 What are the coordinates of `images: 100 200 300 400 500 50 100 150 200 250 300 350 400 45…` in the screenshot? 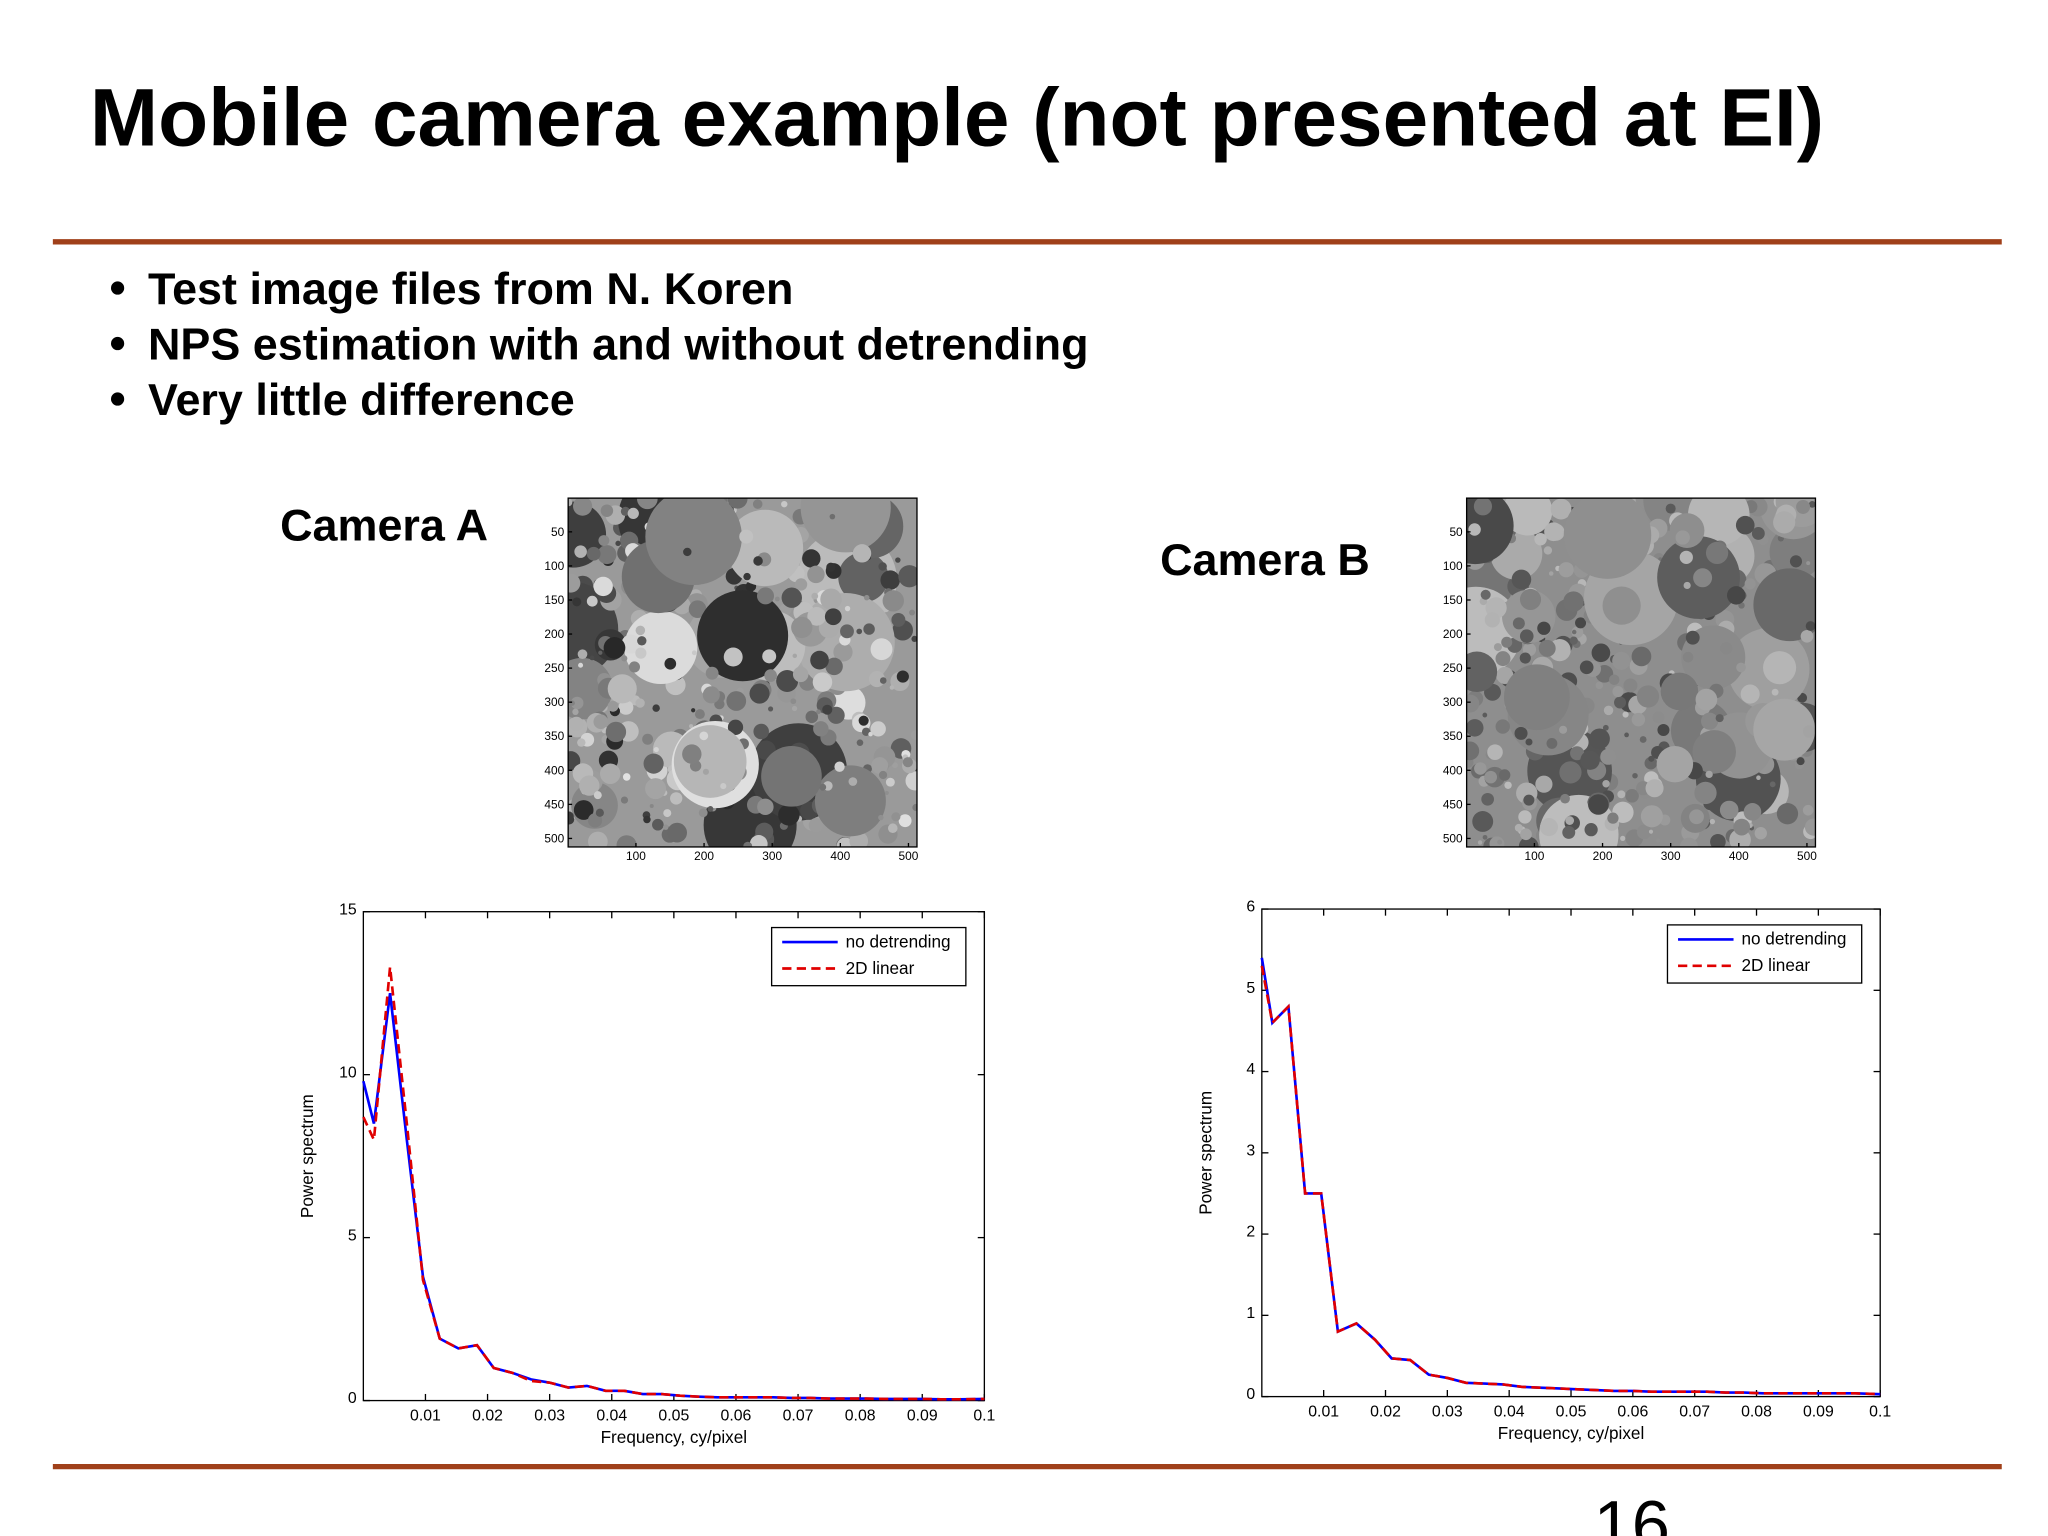 It's located at (1180, 680).